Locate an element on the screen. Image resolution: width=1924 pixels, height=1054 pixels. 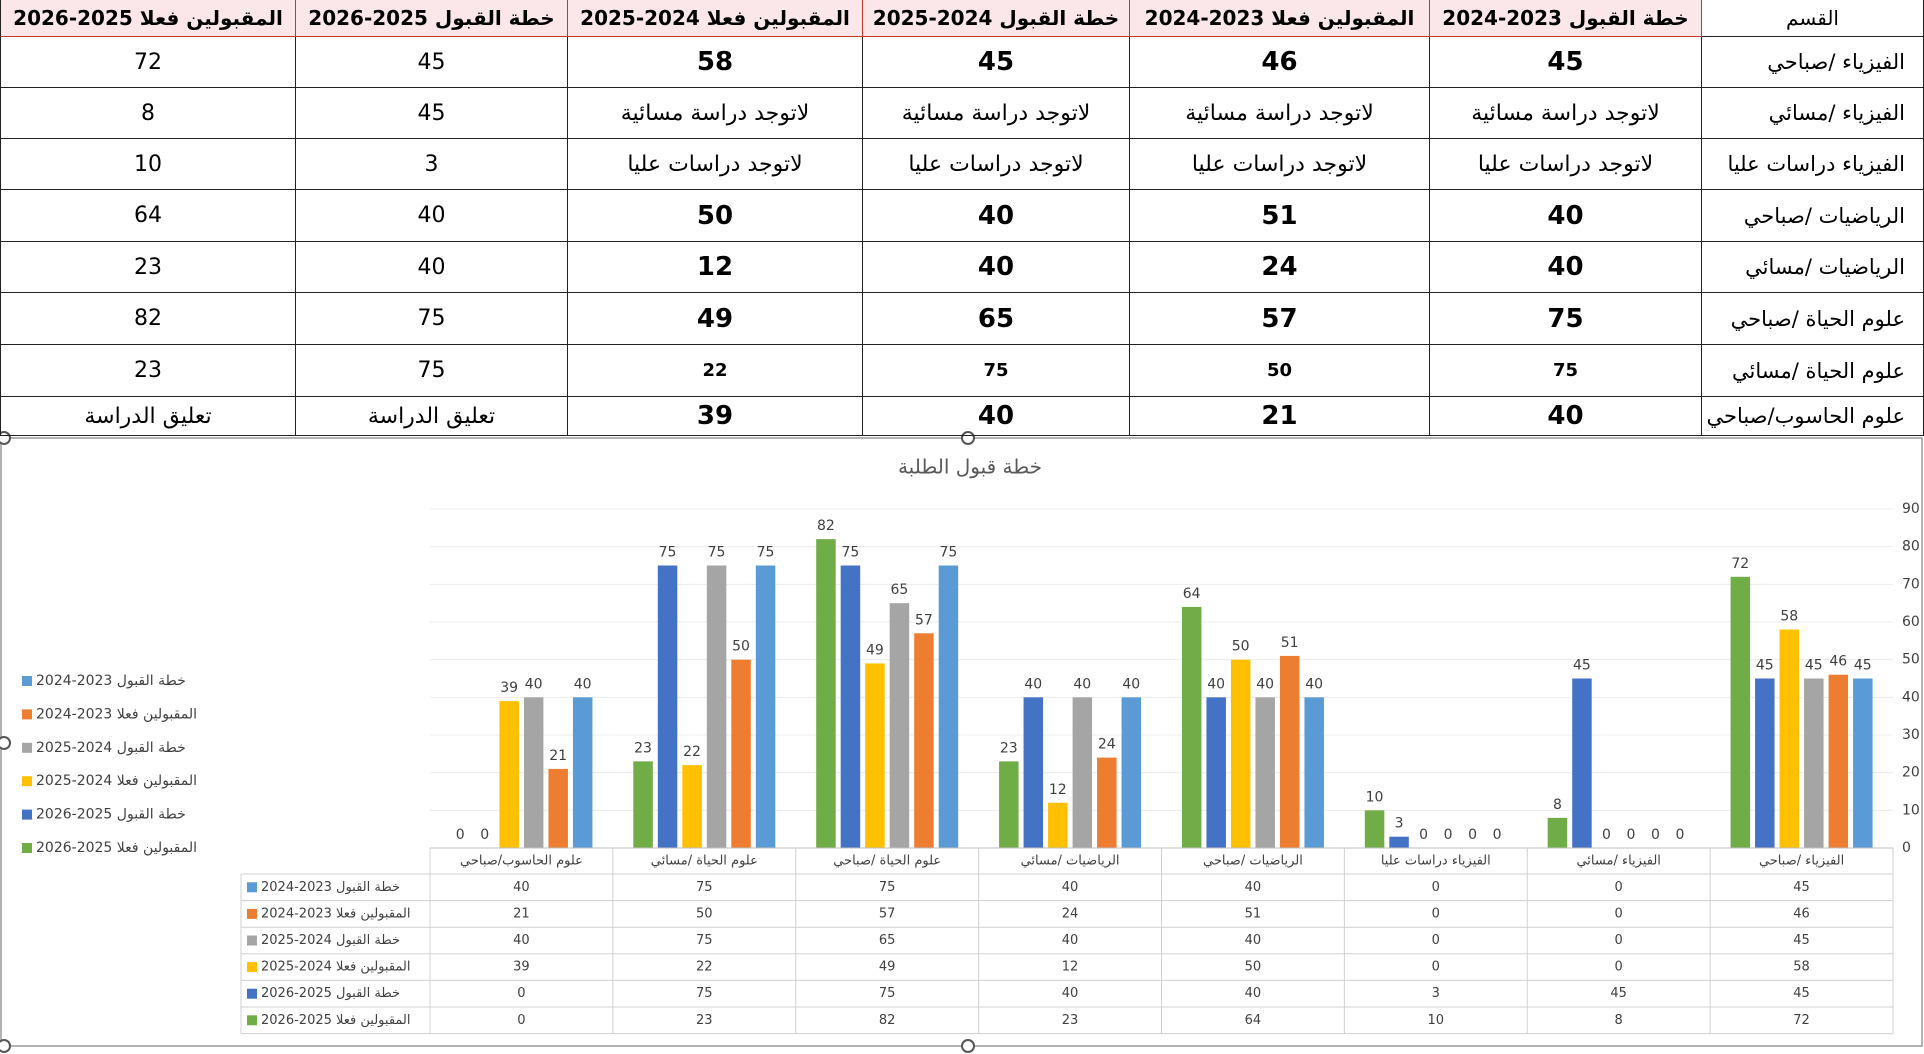
data-table-cell: 21 is located at coordinates (521, 913).